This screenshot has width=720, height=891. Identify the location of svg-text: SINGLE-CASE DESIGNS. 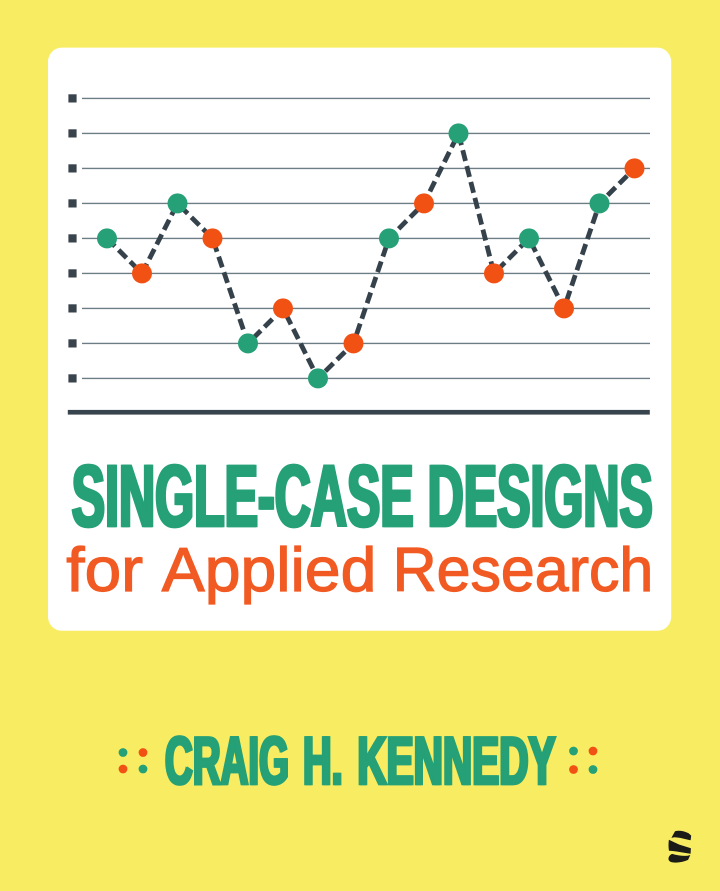
(362, 496).